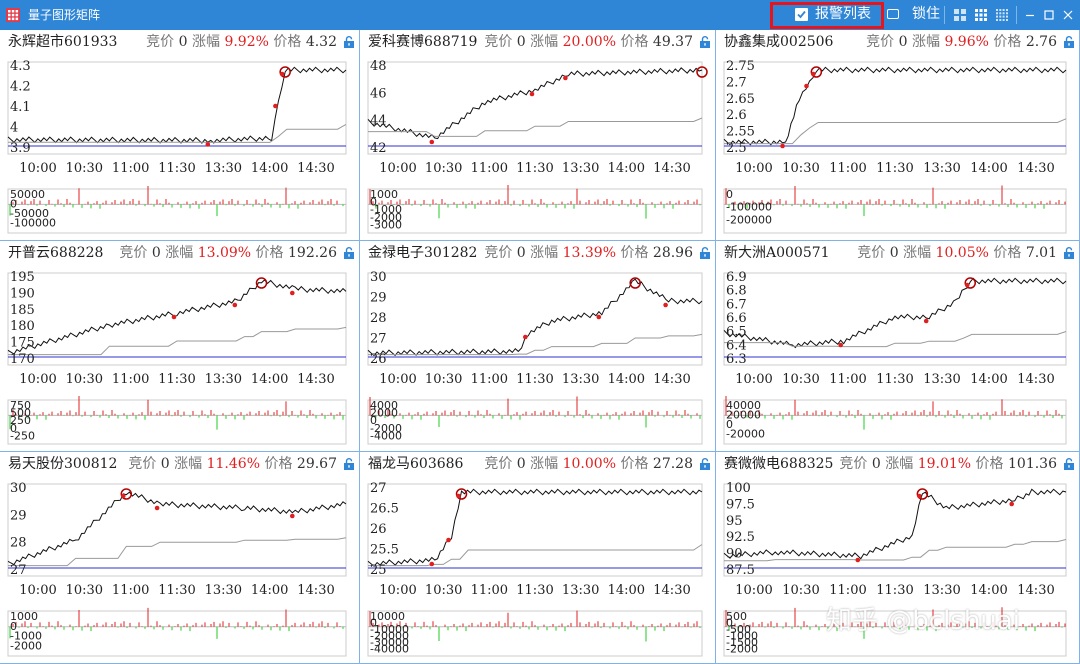 This screenshot has width=1080, height=664. Describe the element at coordinates (387, 616) in the screenshot. I see `volume-tick-label: 10000` at that location.